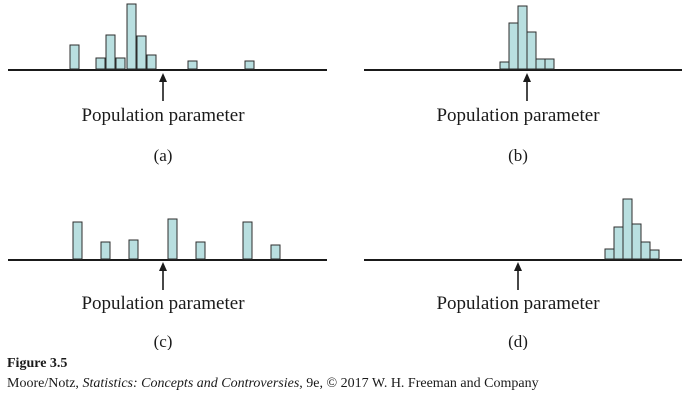 This screenshot has width=689, height=403. Describe the element at coordinates (518, 341) in the screenshot. I see `panel-d-label: (d)` at that location.